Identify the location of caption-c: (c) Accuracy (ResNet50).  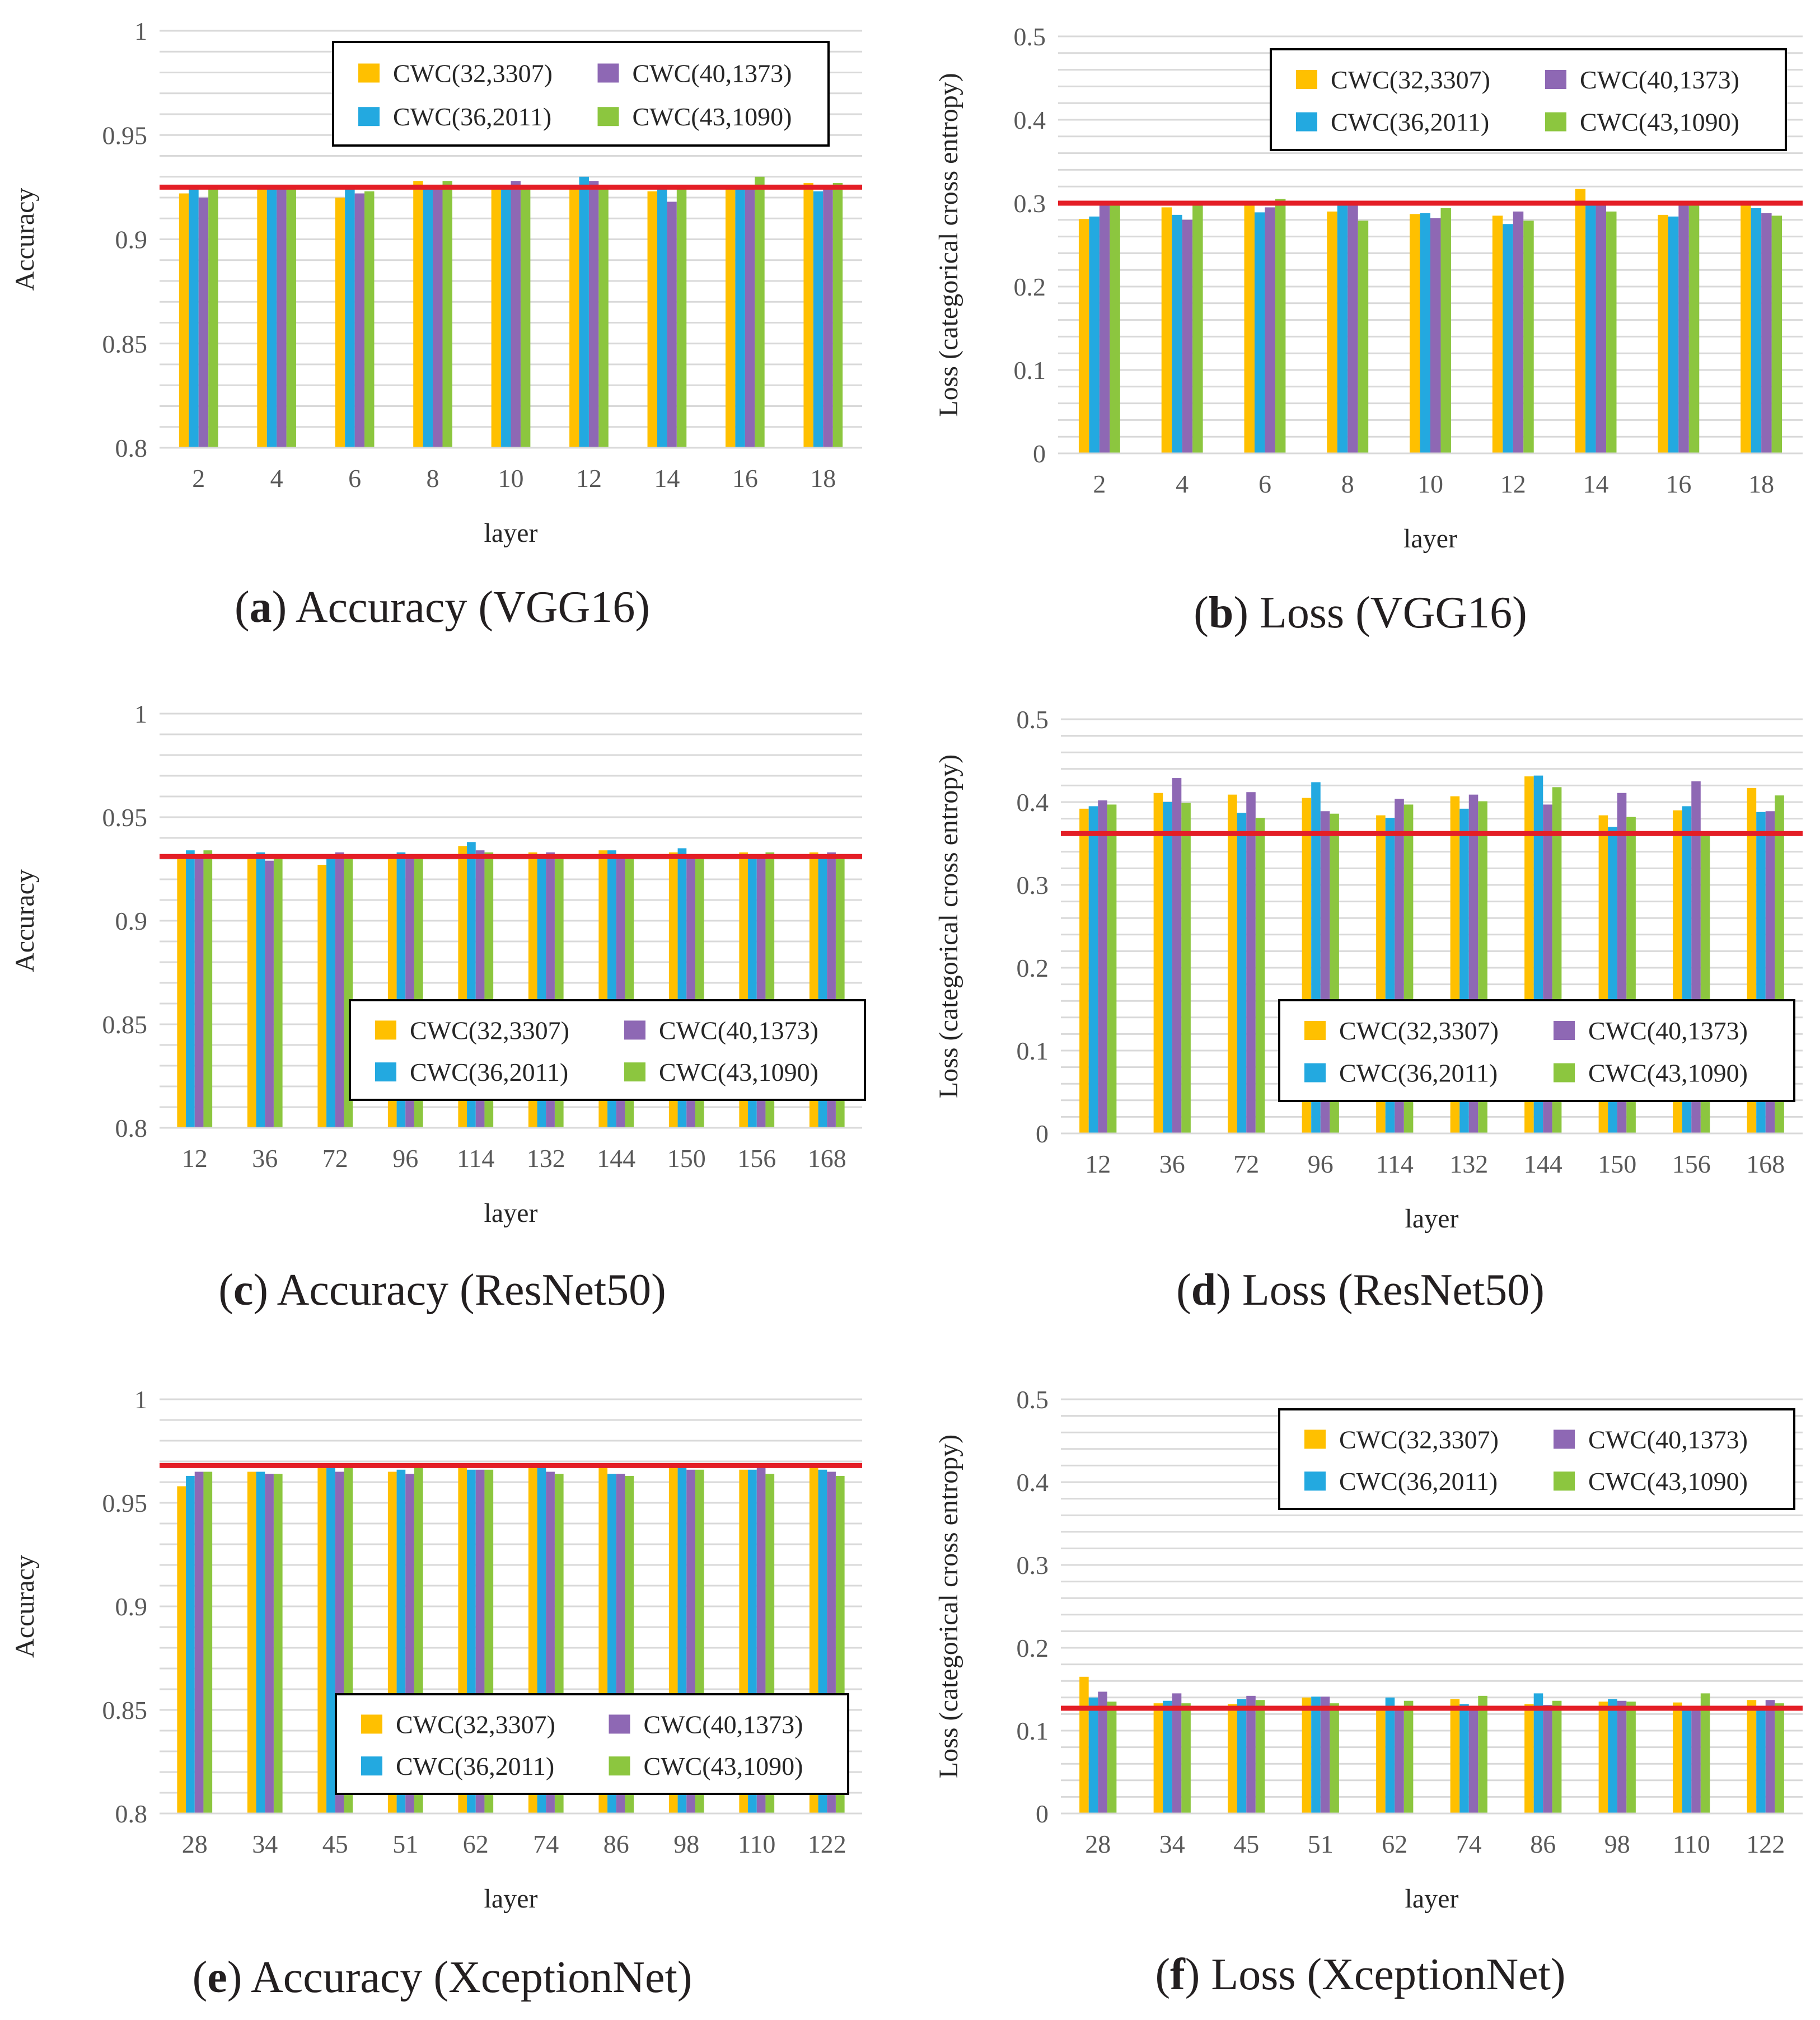
(442, 1290).